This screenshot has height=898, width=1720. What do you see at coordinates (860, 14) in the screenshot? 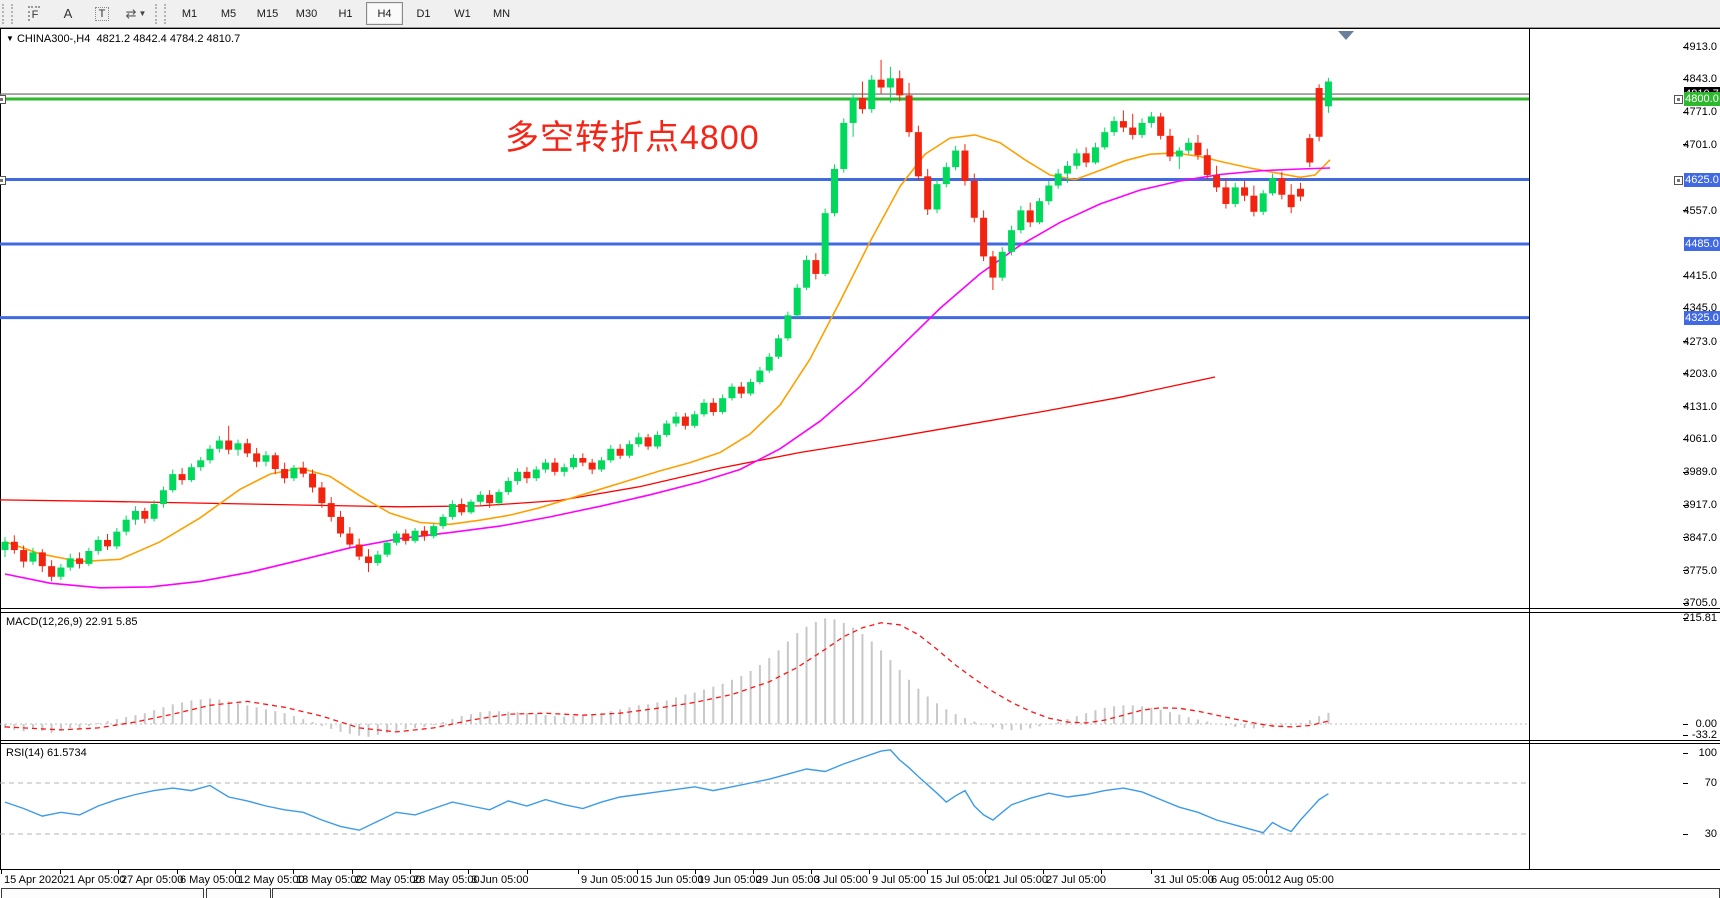
I see `toolbar: F A T ⇄ ▼ M1 M5 M15 M30 H1 H4 D1 W1 MN` at bounding box center [860, 14].